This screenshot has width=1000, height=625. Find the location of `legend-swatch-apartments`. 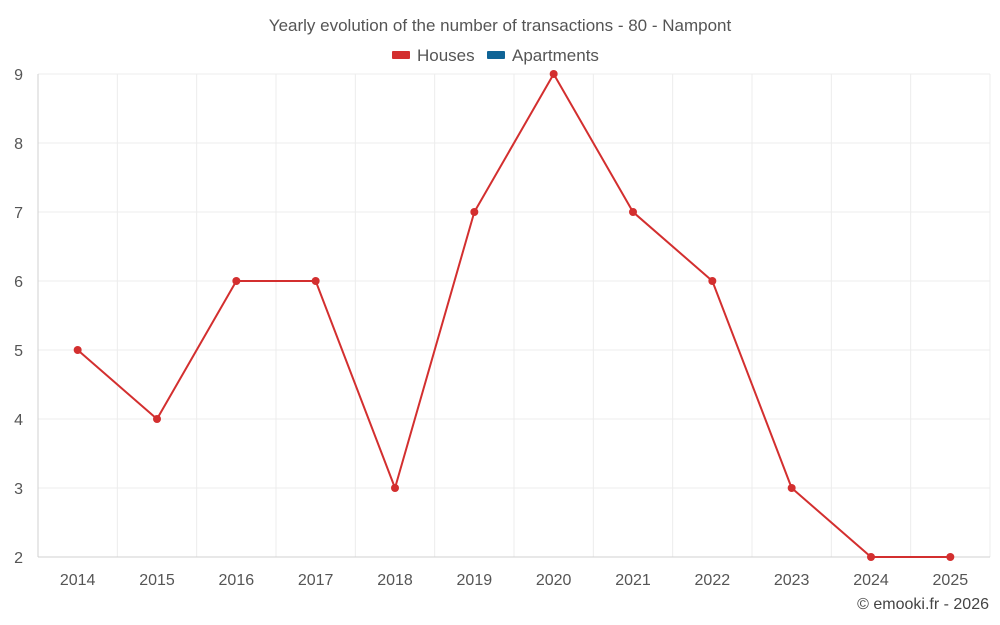

legend-swatch-apartments is located at coordinates (496, 55).